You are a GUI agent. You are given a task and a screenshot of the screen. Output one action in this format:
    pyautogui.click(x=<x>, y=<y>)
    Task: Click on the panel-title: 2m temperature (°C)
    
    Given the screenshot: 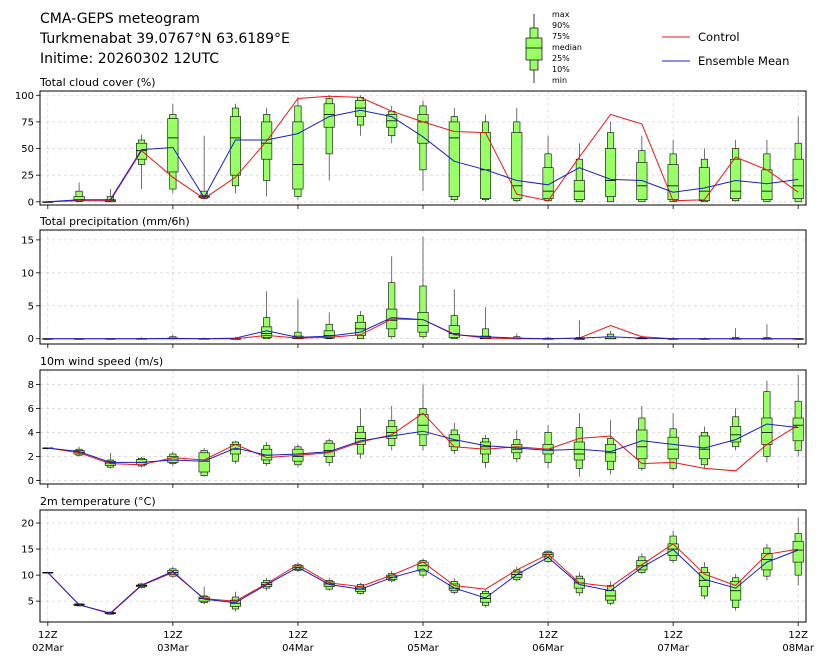 What is the action you would take?
    pyautogui.click(x=98, y=501)
    